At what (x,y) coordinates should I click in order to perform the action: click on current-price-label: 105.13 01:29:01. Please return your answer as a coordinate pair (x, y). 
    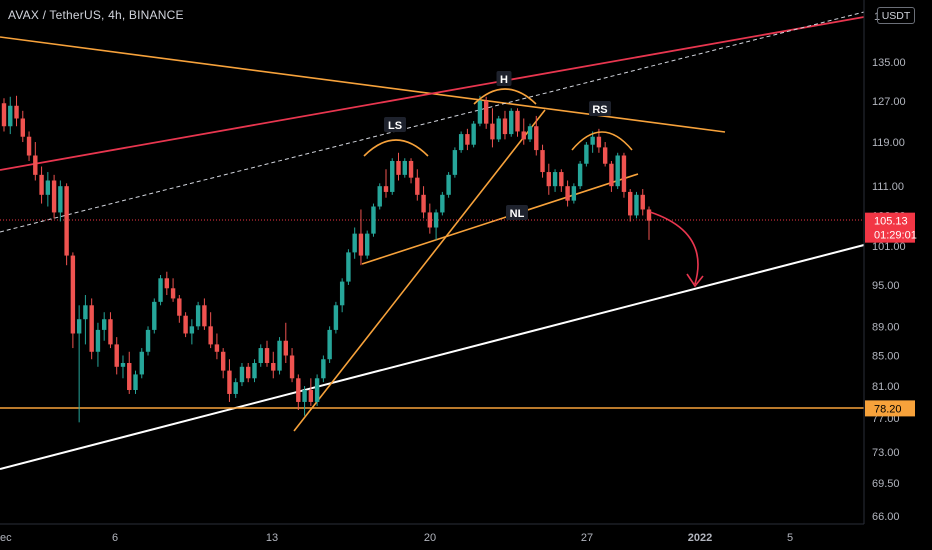
    Looking at the image, I should click on (891, 227).